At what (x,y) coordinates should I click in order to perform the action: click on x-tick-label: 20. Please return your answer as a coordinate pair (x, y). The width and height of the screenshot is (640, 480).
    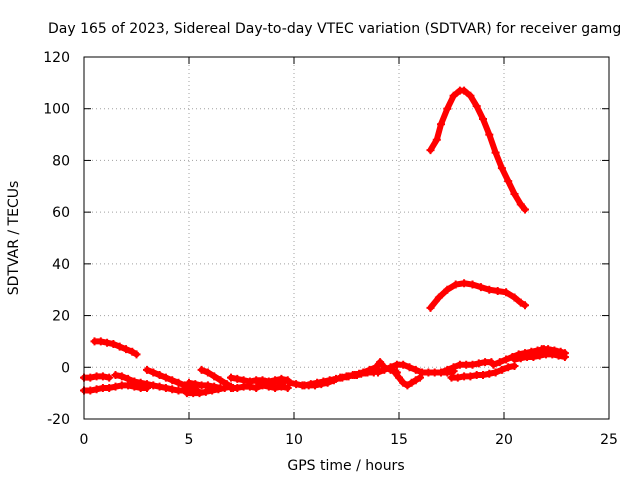
    Looking at the image, I should click on (504, 440).